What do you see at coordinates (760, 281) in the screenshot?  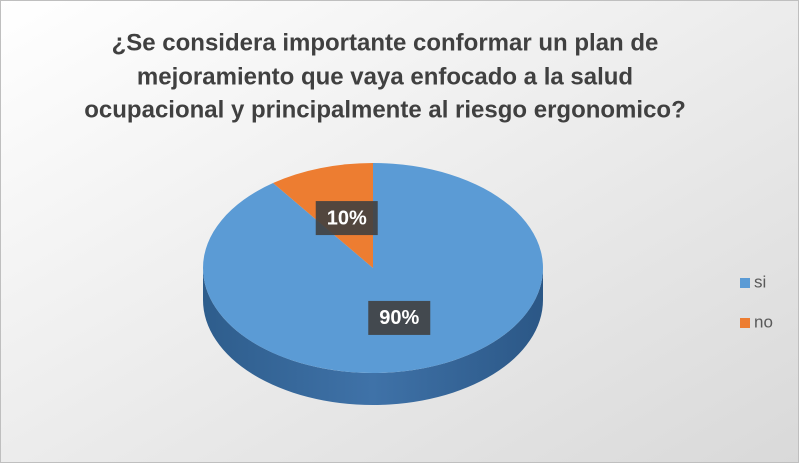 I see `legend-label: si` at bounding box center [760, 281].